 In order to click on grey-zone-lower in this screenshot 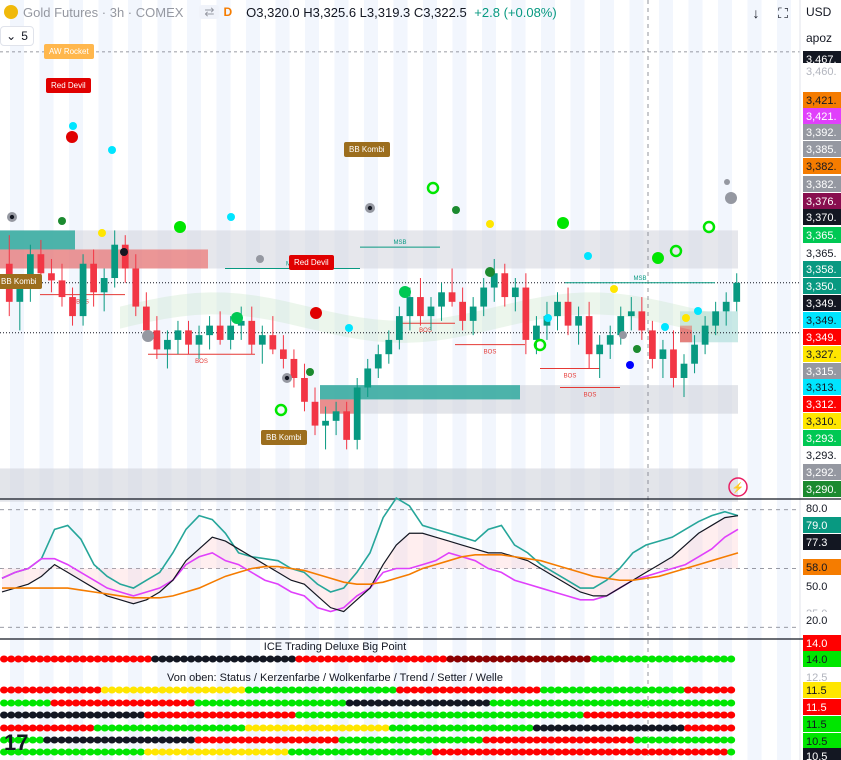, I will do `click(369, 485)`.